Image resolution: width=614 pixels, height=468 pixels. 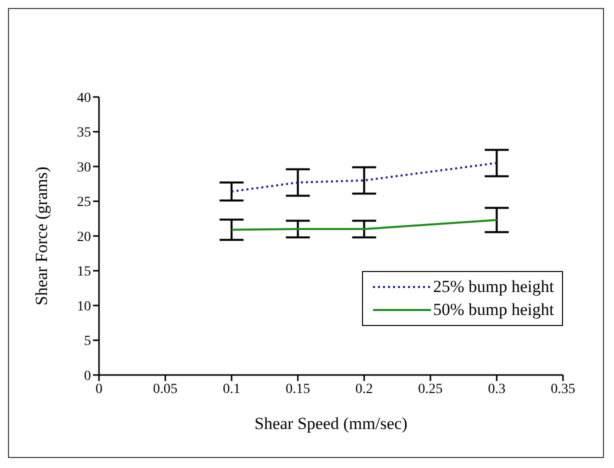 I want to click on x-tick-label: 0.25, so click(x=430, y=389).